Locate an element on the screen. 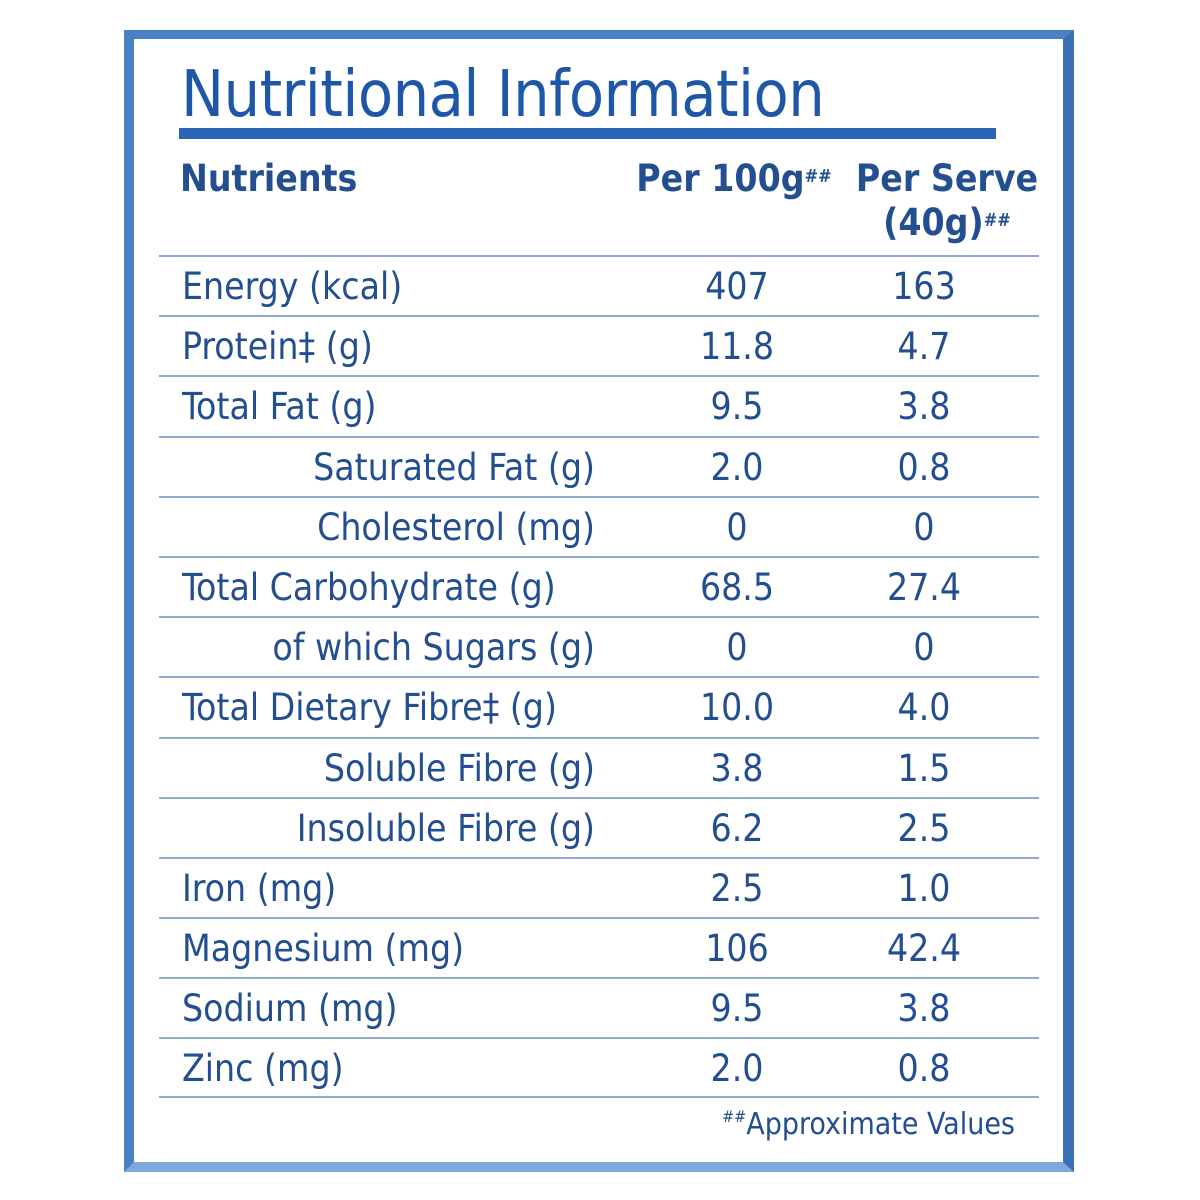  value-per-100g: 407 is located at coordinates (737, 286).